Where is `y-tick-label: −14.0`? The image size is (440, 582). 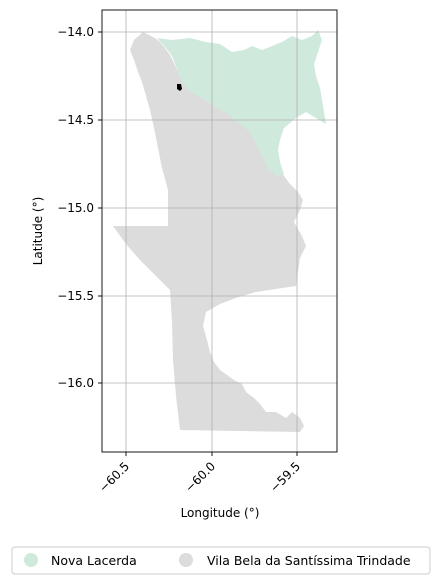 y-tick-label: −14.0 is located at coordinates (75, 32).